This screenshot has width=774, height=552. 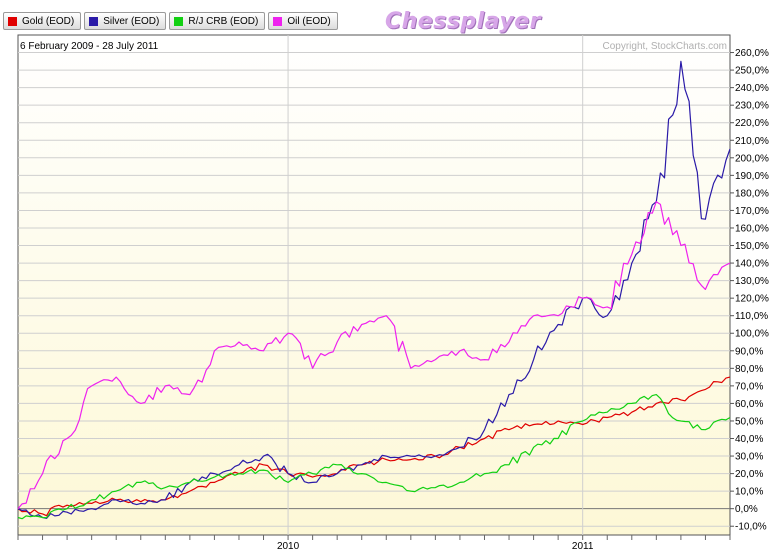 I want to click on y-tick-label: 70,0%, so click(x=749, y=386).